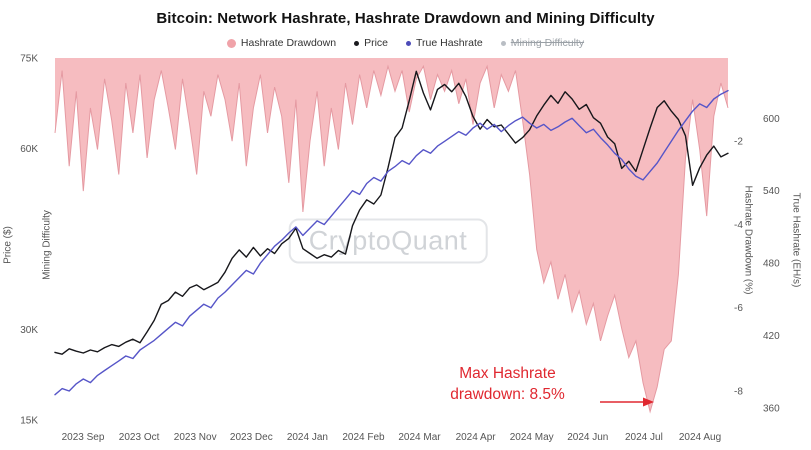 Image resolution: width=811 pixels, height=450 pixels. Describe the element at coordinates (288, 43) in the screenshot. I see `legend-label: Hashrate Drawdown` at that location.